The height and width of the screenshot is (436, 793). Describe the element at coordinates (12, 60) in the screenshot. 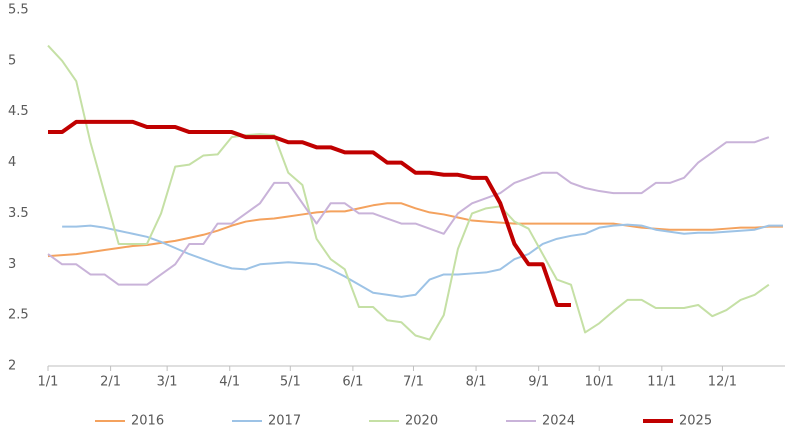

I see `y-tick-label: 5` at that location.